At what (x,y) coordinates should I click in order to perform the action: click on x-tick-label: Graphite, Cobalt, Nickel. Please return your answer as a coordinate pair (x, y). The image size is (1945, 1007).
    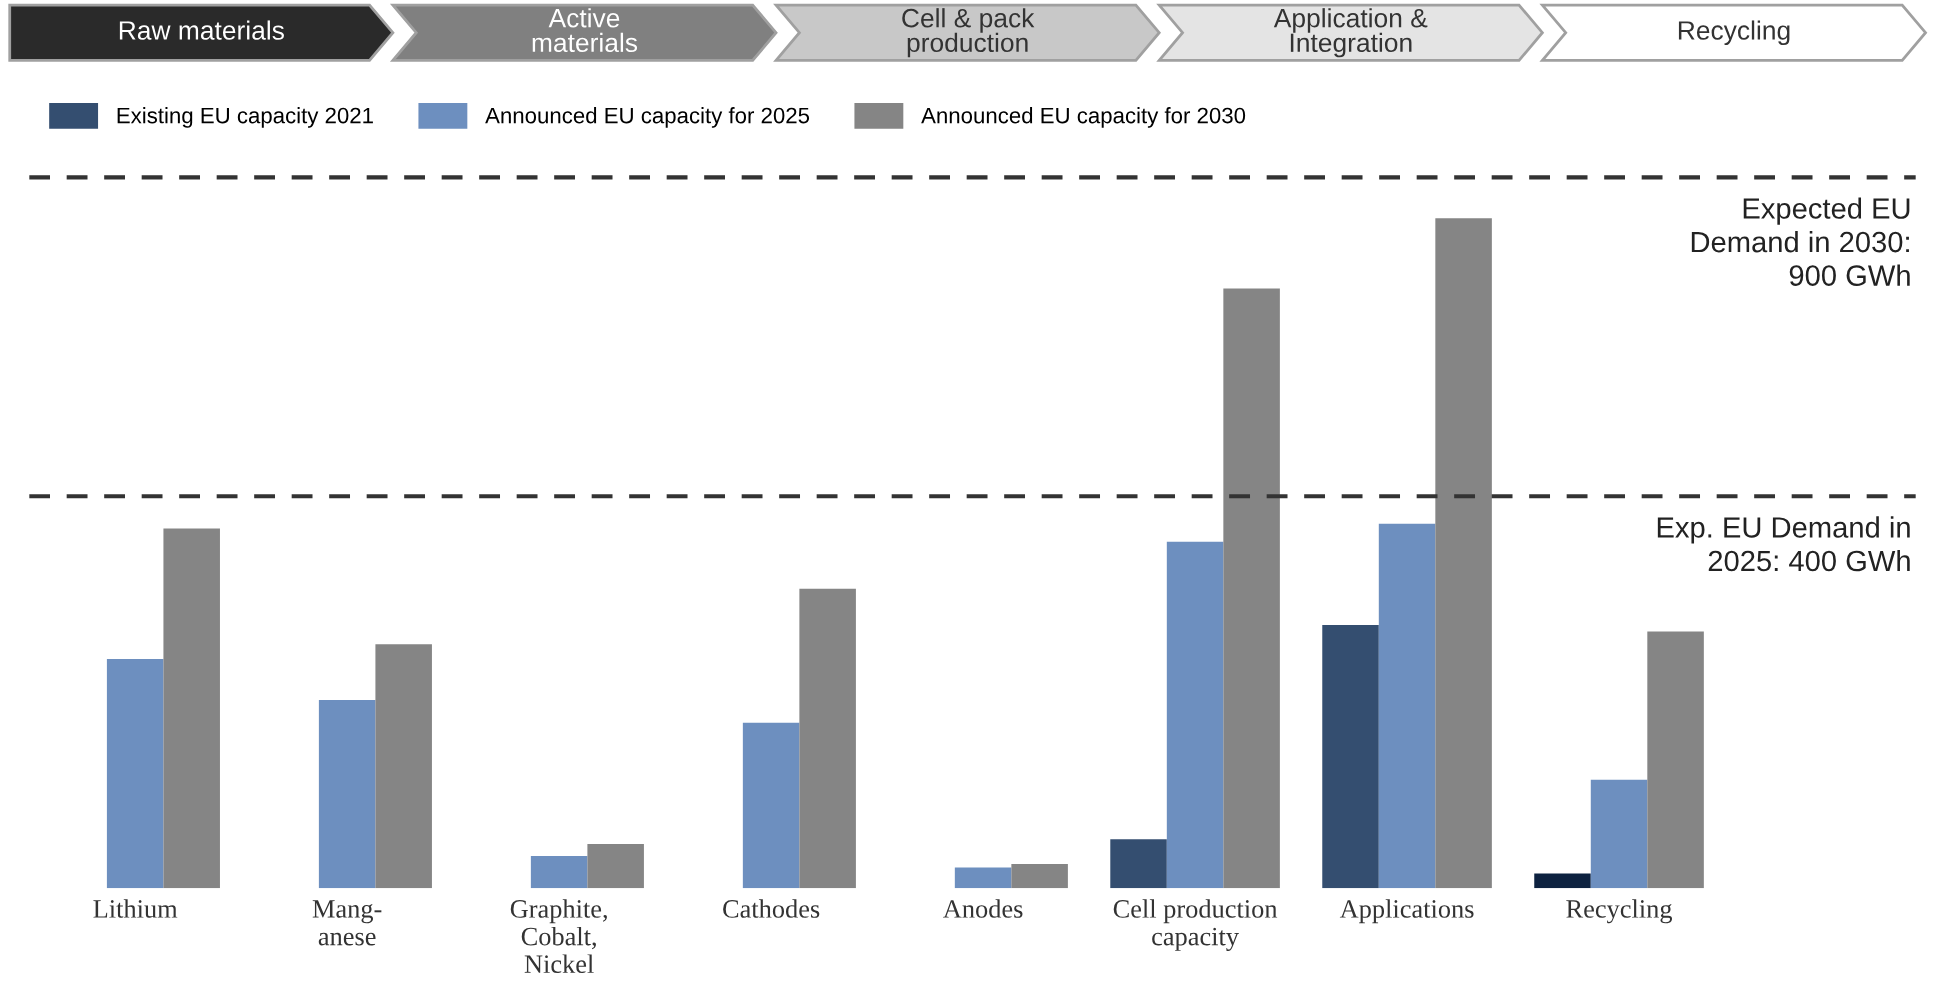
    Looking at the image, I should click on (558, 936).